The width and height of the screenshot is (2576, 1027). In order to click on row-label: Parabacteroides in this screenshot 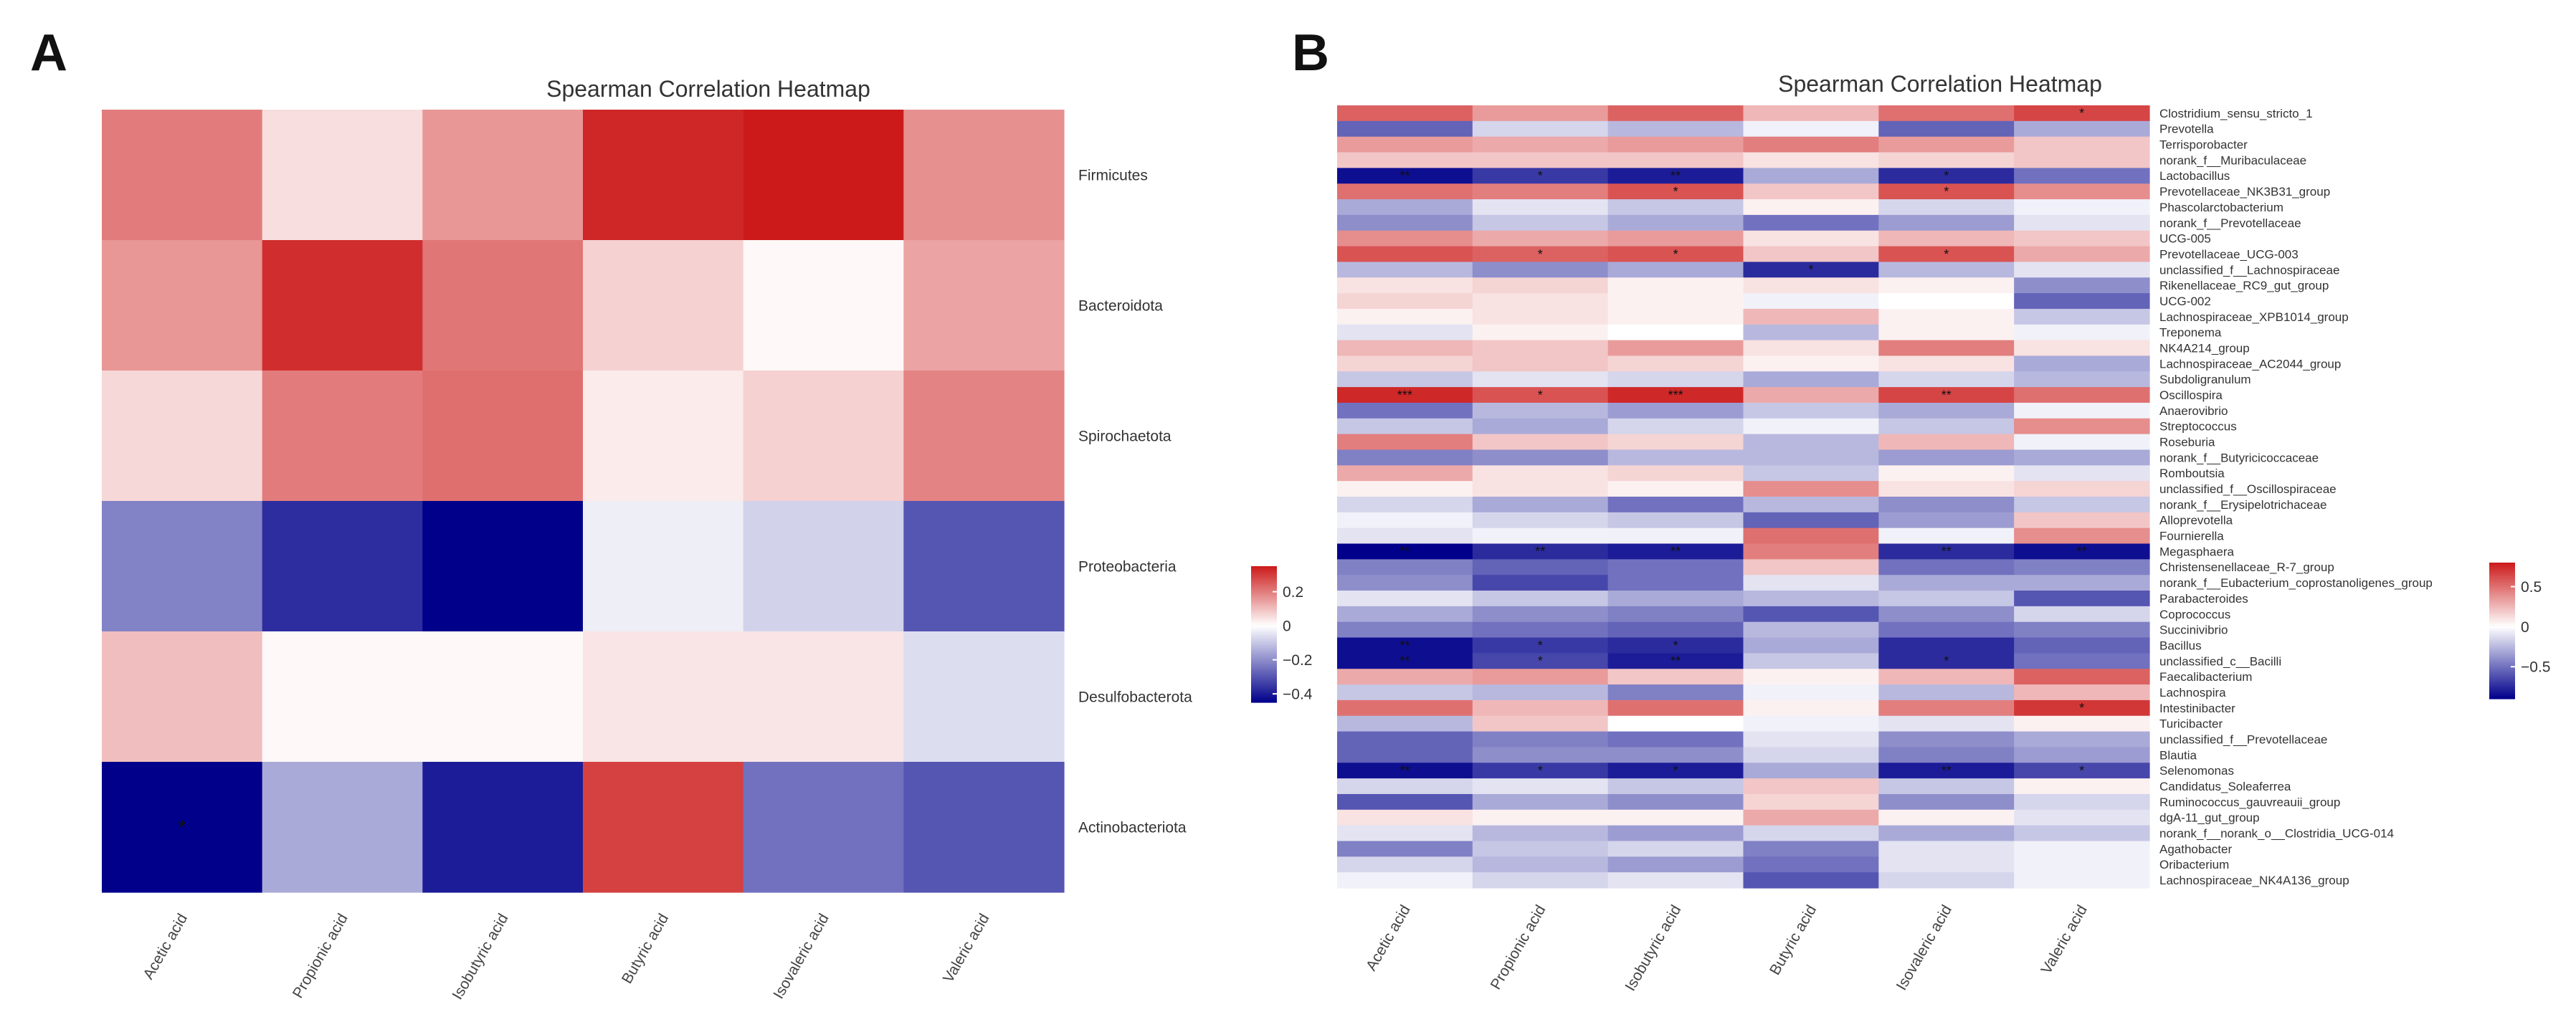, I will do `click(2203, 599)`.